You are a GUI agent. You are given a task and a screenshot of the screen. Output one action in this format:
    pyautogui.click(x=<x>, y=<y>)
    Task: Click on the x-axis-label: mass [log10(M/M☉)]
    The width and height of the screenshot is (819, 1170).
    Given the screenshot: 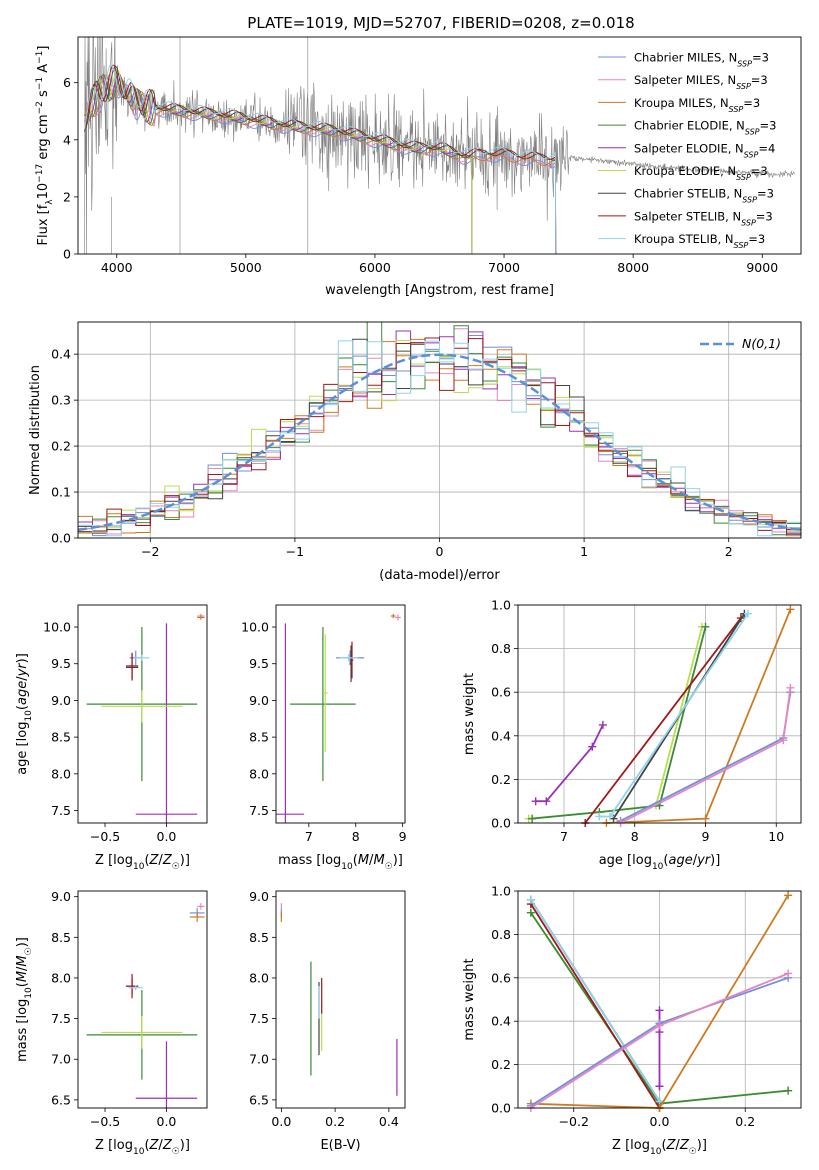 What is the action you would take?
    pyautogui.click(x=340, y=862)
    